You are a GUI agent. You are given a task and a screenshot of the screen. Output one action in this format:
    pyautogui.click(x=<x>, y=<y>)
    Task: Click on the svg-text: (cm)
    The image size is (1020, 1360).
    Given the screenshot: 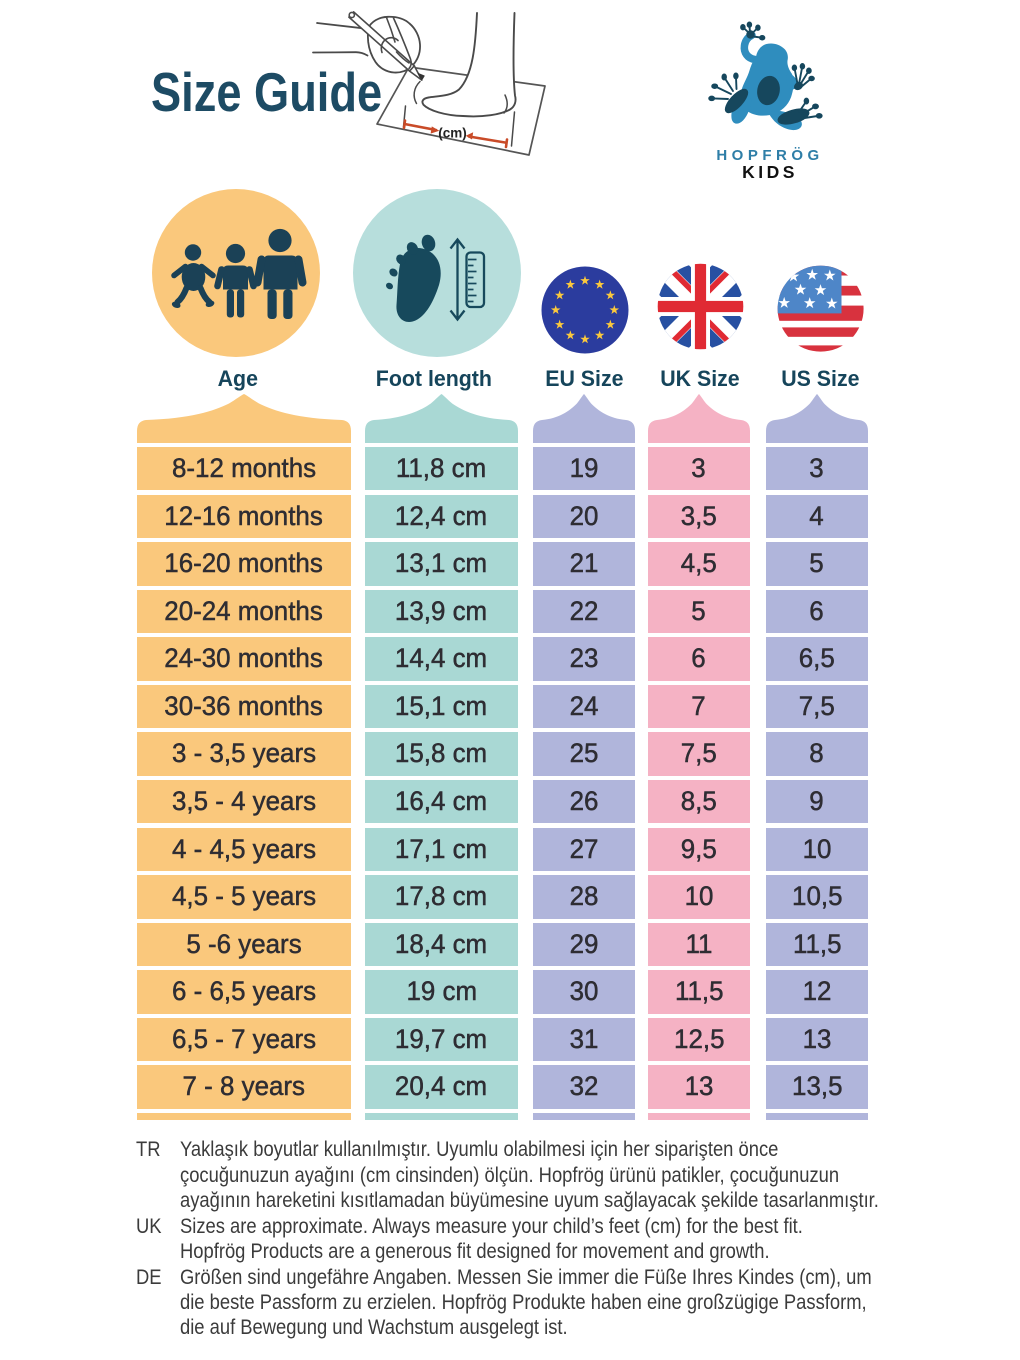 What is the action you would take?
    pyautogui.click(x=452, y=133)
    